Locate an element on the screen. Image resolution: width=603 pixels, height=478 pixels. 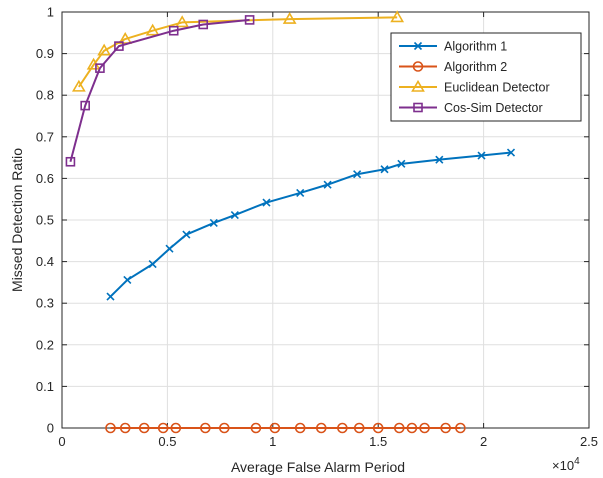
legend-item: Algorithm 2 is located at coordinates (453, 67).